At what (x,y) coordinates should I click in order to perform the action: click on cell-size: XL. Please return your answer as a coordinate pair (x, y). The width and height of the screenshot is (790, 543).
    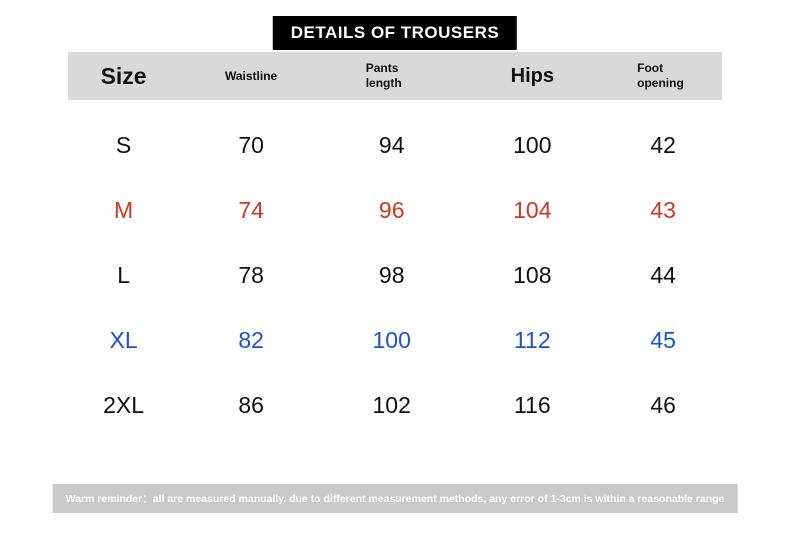
    Looking at the image, I should click on (123, 340).